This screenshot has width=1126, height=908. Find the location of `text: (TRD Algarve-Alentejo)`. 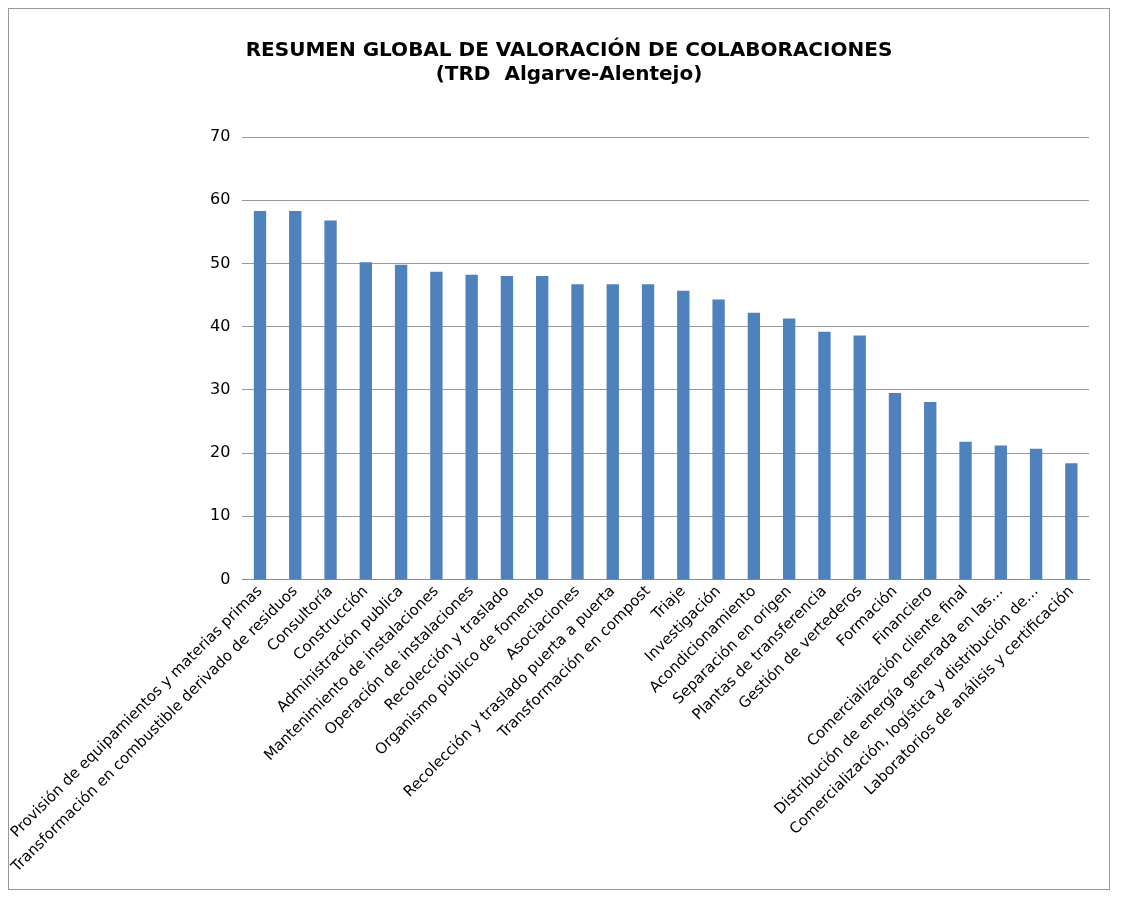

text: (TRD Algarve-Alentejo) is located at coordinates (569, 73).